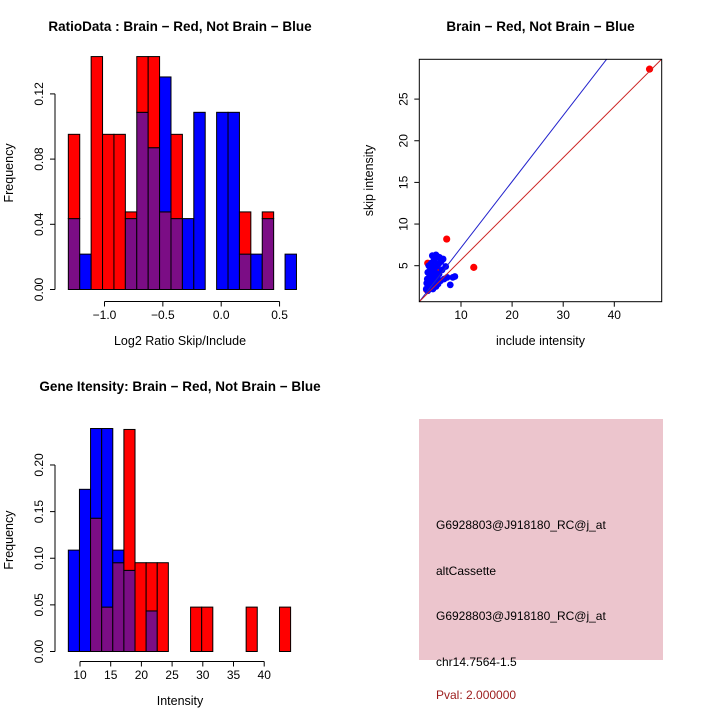 The width and height of the screenshot is (720, 720). I want to click on y-tick-label: 0.04, so click(39, 224).